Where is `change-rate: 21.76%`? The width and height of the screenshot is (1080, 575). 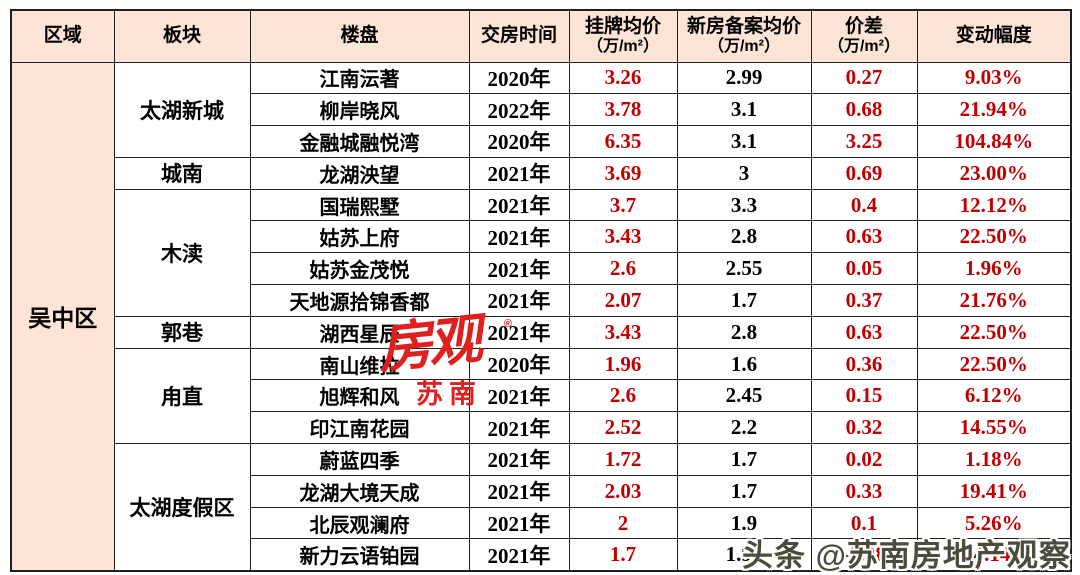
change-rate: 21.76% is located at coordinates (994, 300).